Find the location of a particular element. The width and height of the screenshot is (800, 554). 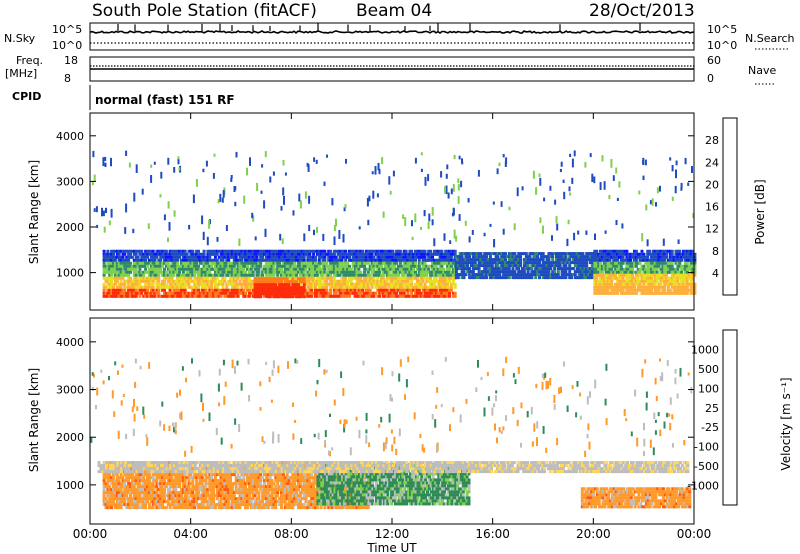

nave-tick-high: 60 is located at coordinates (714, 60).